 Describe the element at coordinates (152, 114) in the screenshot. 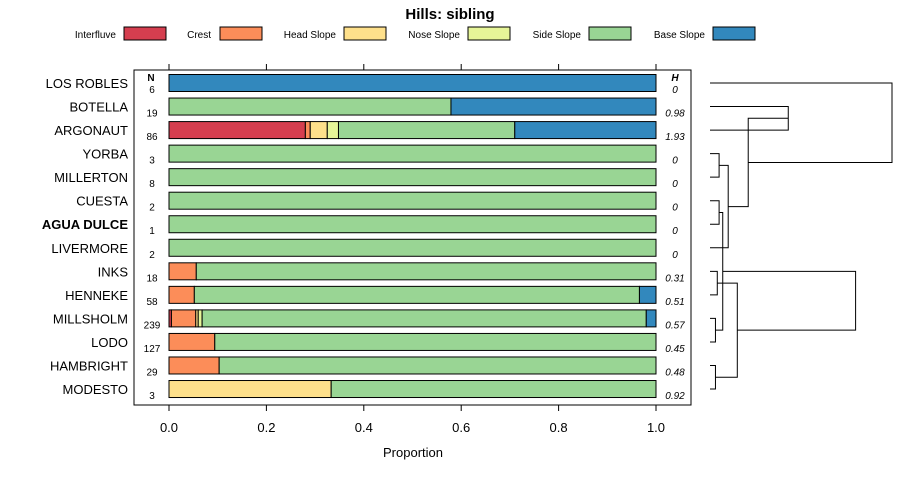

I see `n-value: 19` at that location.